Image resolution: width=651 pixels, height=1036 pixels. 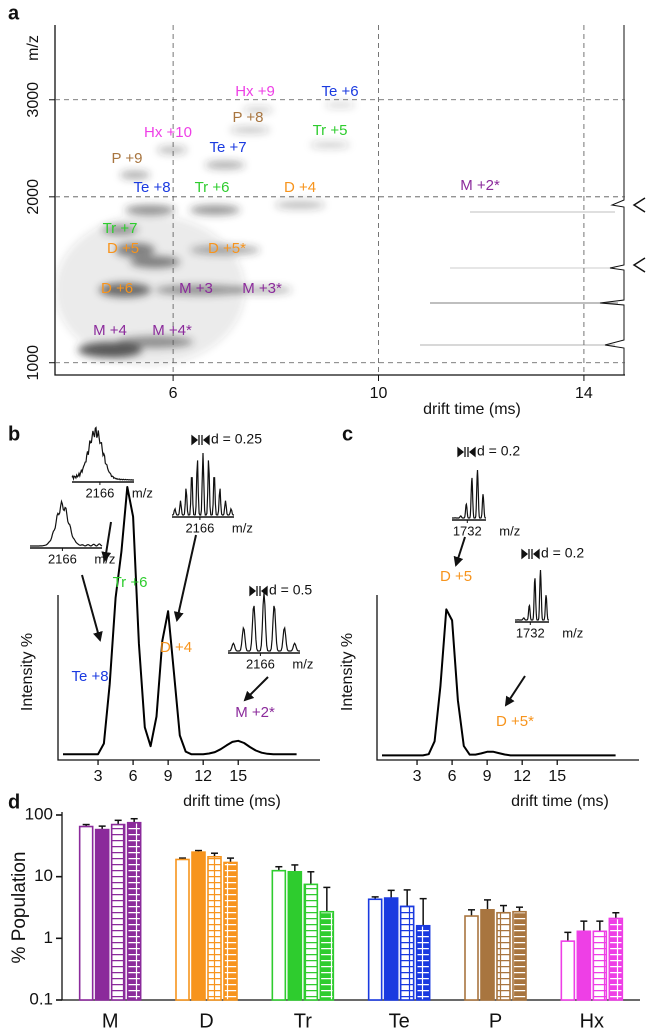 I want to click on species-label: D +4, so click(x=300, y=187).